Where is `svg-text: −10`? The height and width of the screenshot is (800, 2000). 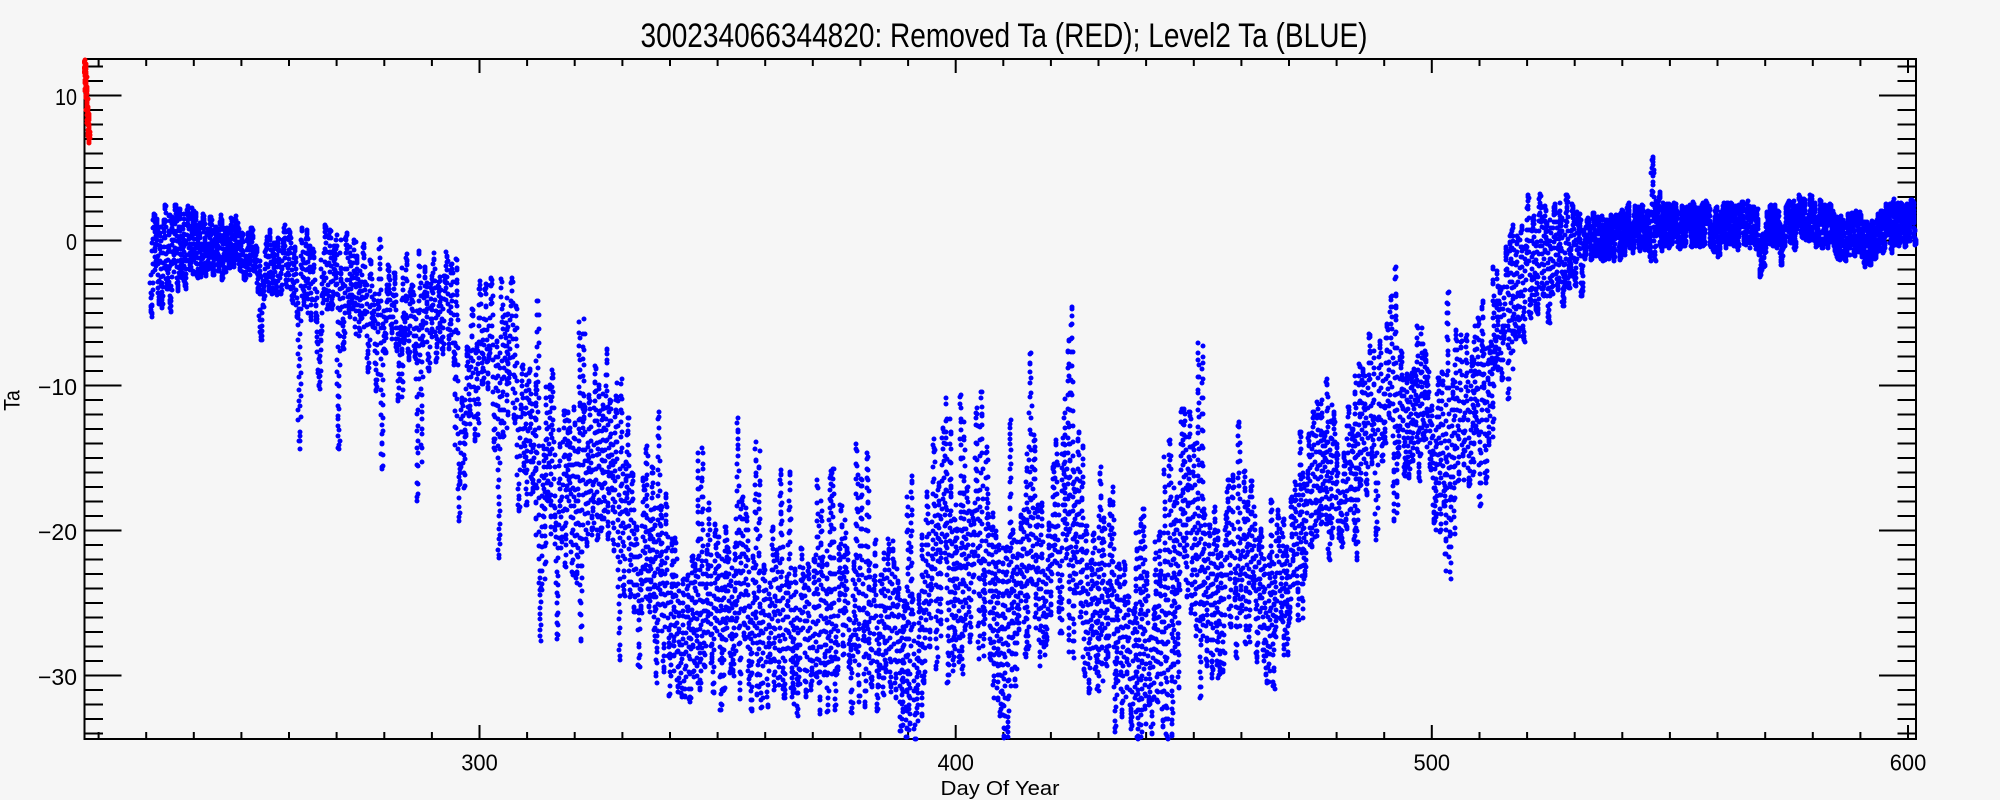 svg-text: −10 is located at coordinates (57, 387).